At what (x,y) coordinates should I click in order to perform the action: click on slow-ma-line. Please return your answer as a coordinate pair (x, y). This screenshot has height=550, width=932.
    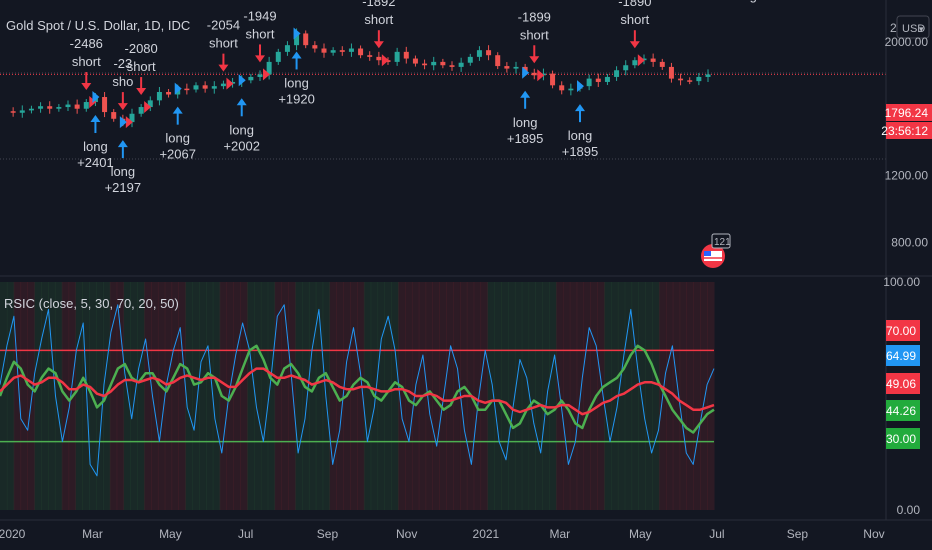
    Looking at the image, I should click on (357, 391).